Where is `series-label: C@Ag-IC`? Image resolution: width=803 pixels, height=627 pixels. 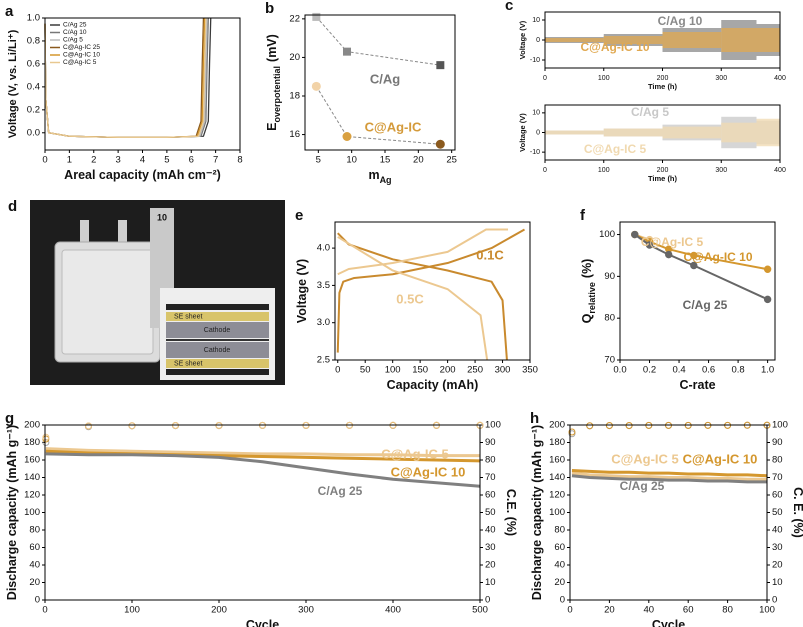
series-label: C@Ag-IC is located at coordinates (393, 126).